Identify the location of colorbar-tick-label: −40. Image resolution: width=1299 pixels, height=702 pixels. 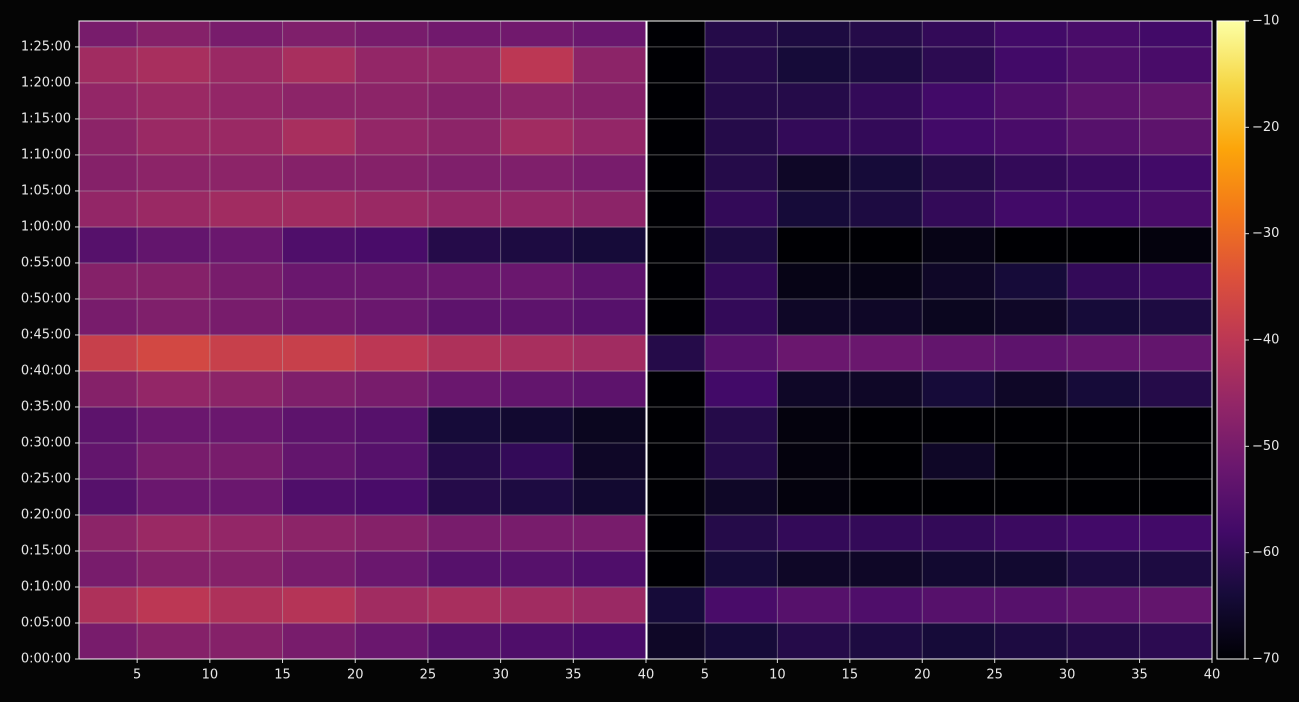
(1265, 340).